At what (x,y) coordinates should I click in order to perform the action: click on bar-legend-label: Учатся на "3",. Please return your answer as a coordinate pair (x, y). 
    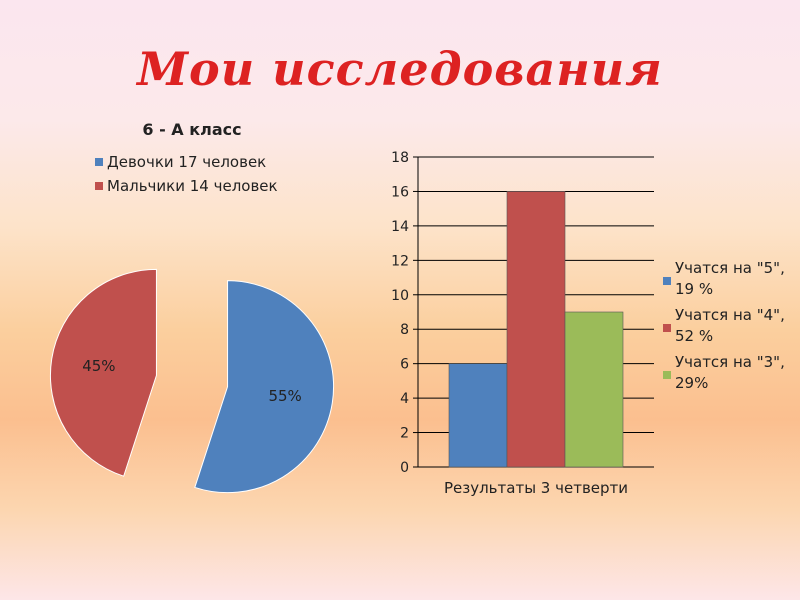
    Looking at the image, I should click on (730, 362).